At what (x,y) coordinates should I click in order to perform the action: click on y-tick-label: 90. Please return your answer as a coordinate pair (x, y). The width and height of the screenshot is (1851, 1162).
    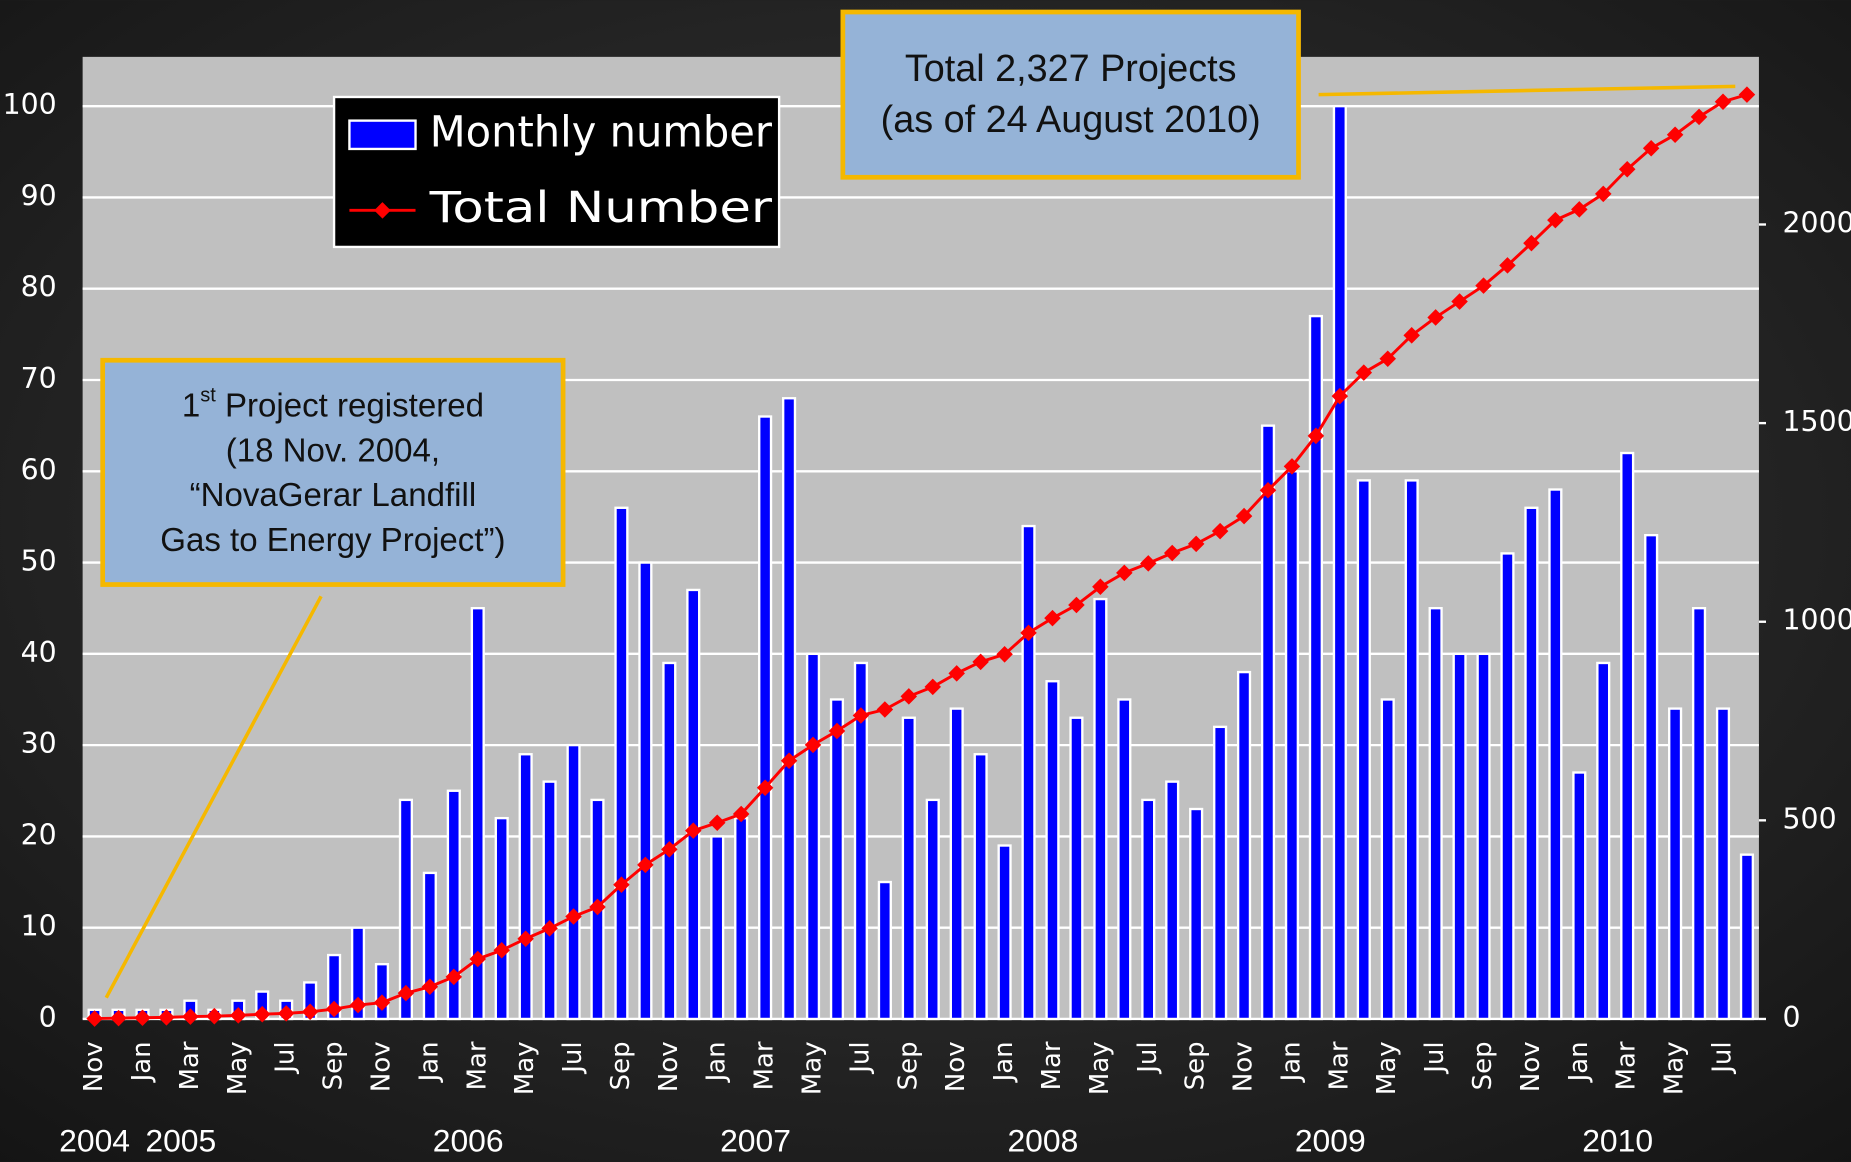
    Looking at the image, I should click on (39, 195).